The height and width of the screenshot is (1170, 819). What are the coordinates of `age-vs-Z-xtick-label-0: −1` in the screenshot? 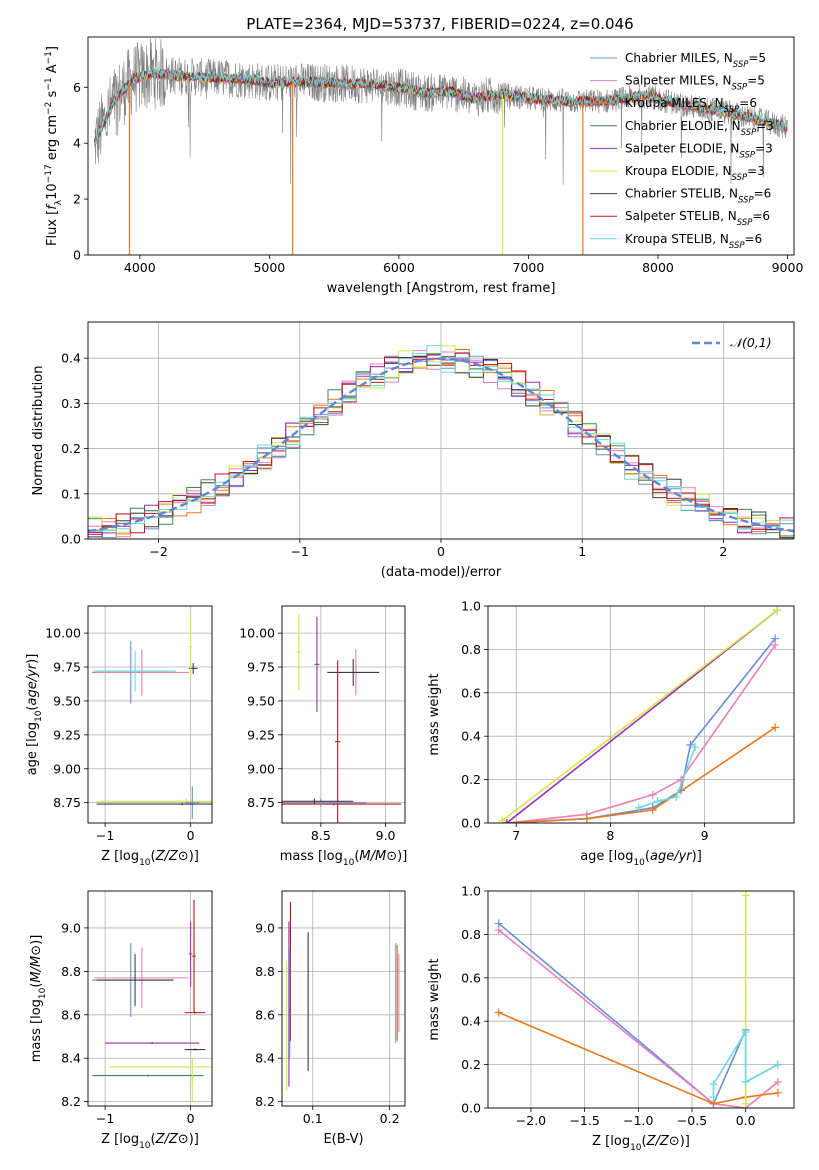 It's located at (105, 835).